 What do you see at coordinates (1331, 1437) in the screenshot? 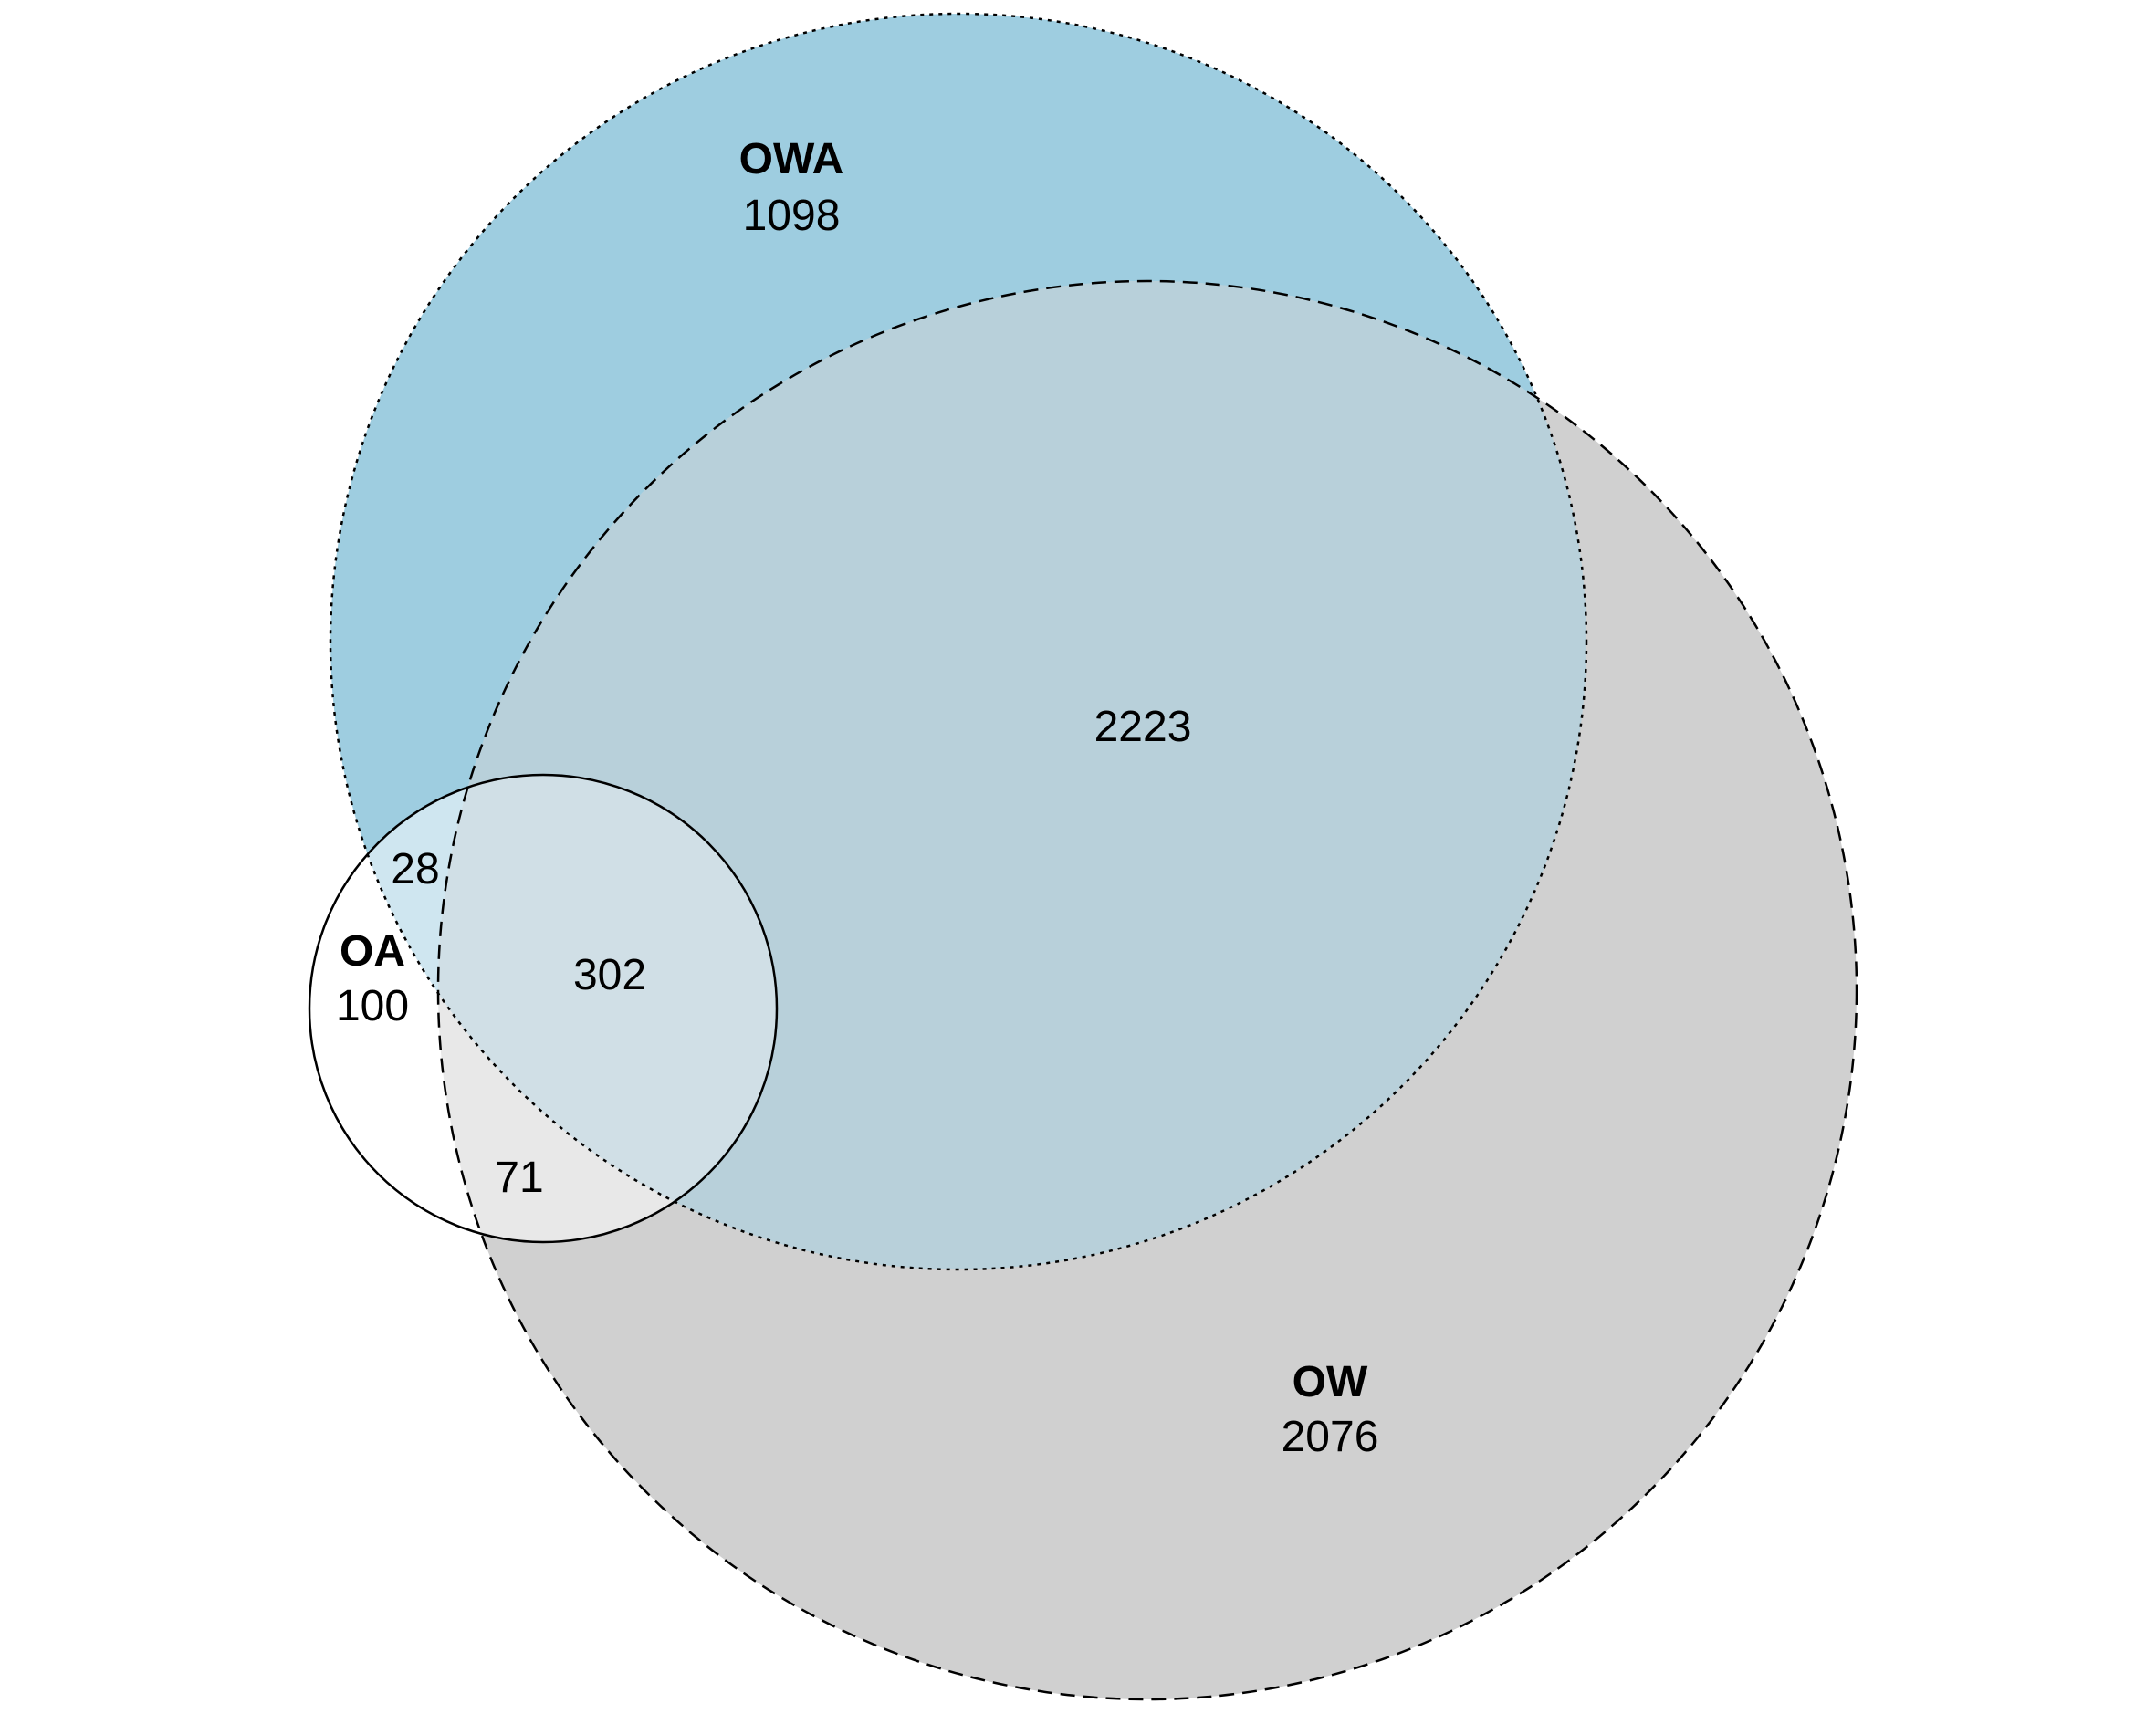
I see `ow-only-count: 2076` at bounding box center [1331, 1437].